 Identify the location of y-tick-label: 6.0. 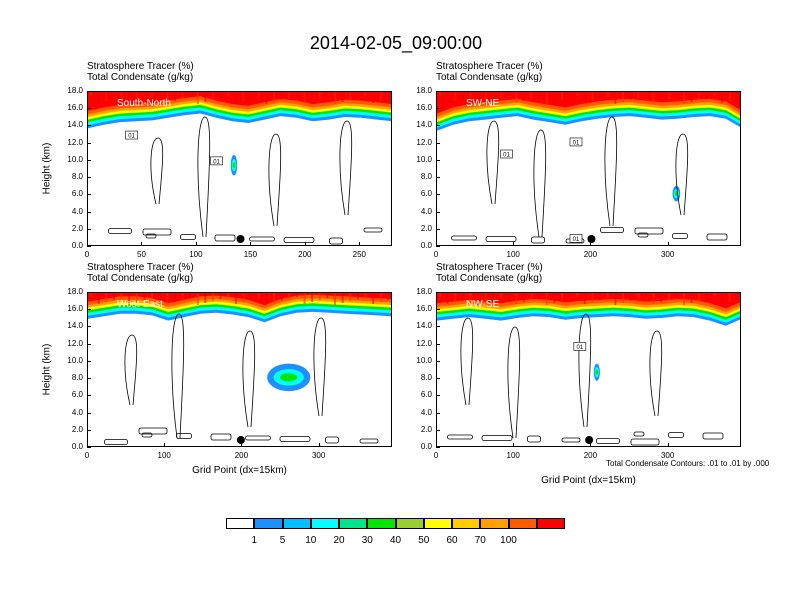
(426, 194).